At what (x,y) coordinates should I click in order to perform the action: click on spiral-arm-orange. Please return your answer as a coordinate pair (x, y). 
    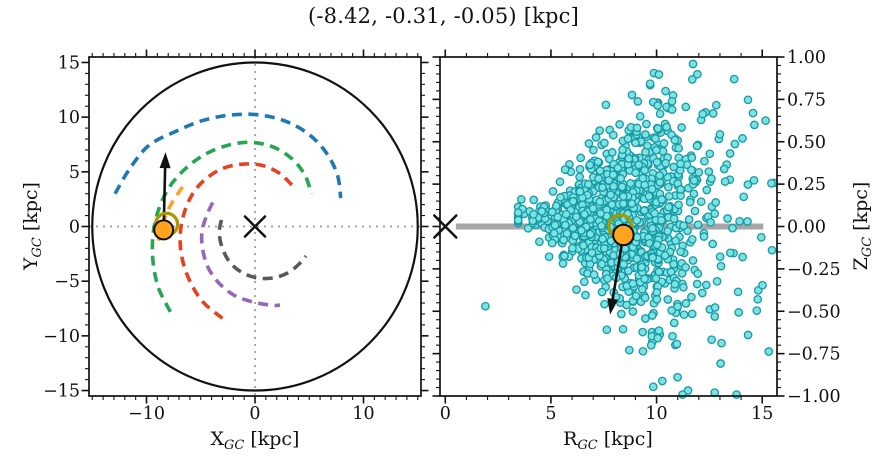
    Looking at the image, I should click on (171, 212).